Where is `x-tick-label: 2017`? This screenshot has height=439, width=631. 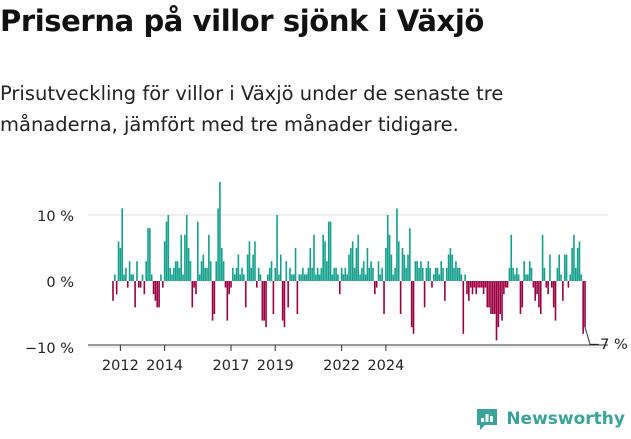
x-tick-label: 2017 is located at coordinates (231, 366).